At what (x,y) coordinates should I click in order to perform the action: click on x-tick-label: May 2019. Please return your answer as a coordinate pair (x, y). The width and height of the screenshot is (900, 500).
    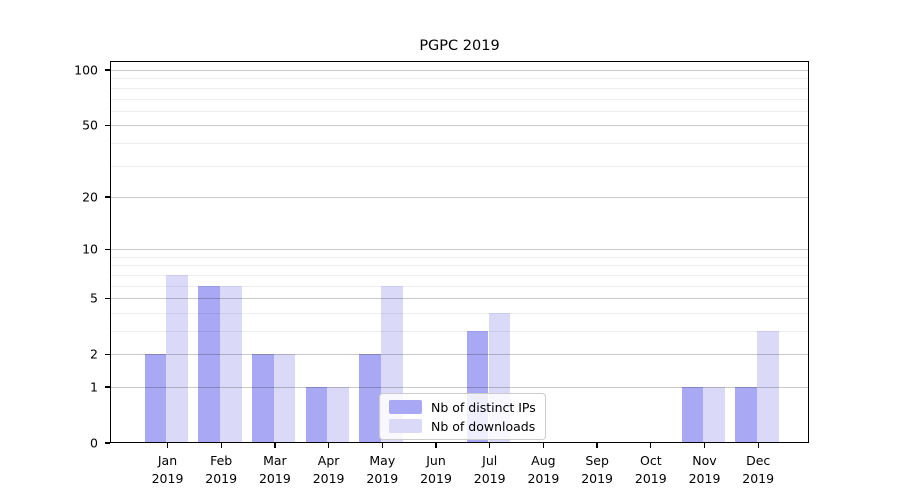
    Looking at the image, I should click on (382, 469).